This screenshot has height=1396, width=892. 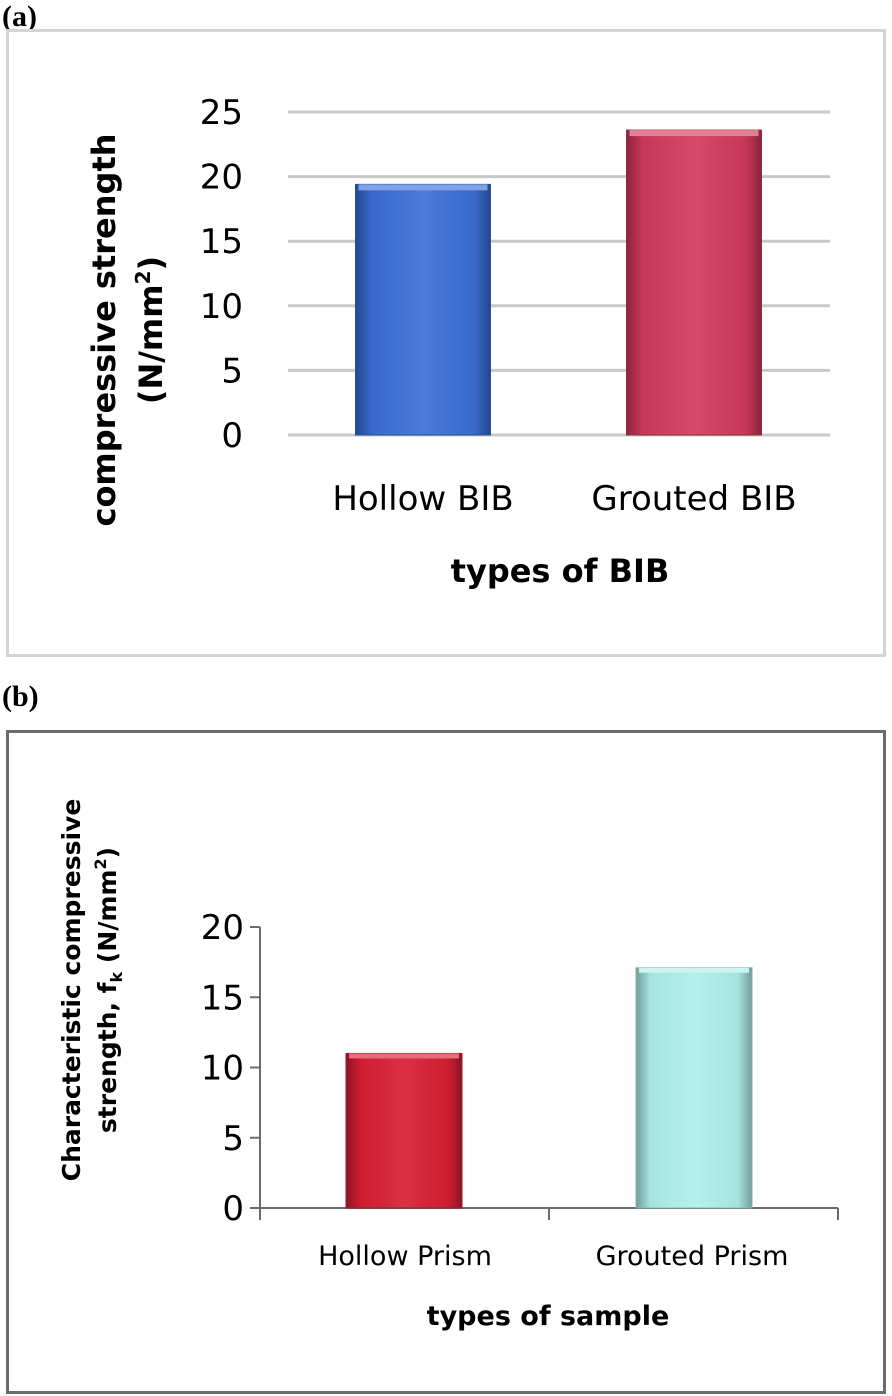 I want to click on chart-b-y-tick-label: 20, so click(x=222, y=928).